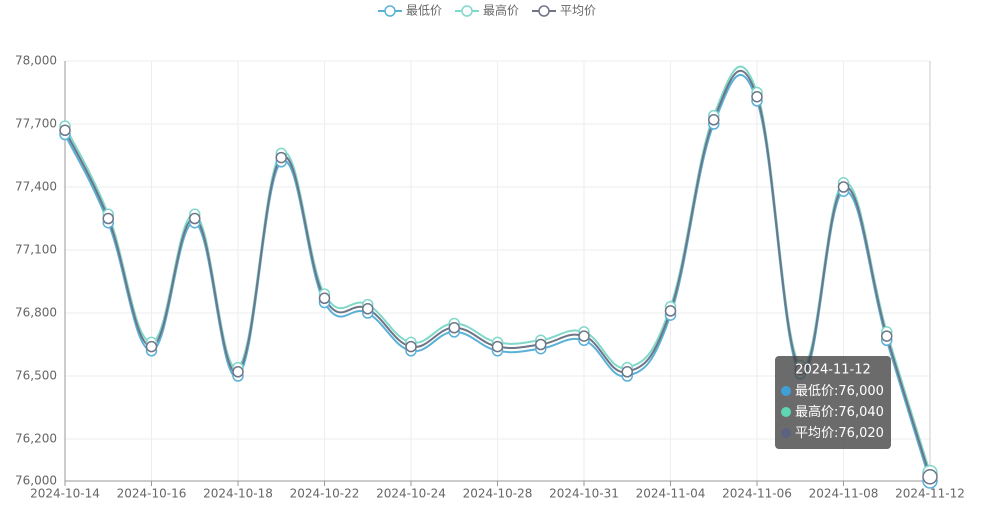 The width and height of the screenshot is (996, 523). What do you see at coordinates (861, 433) in the screenshot?
I see `tooltip-value: 76,020` at bounding box center [861, 433].